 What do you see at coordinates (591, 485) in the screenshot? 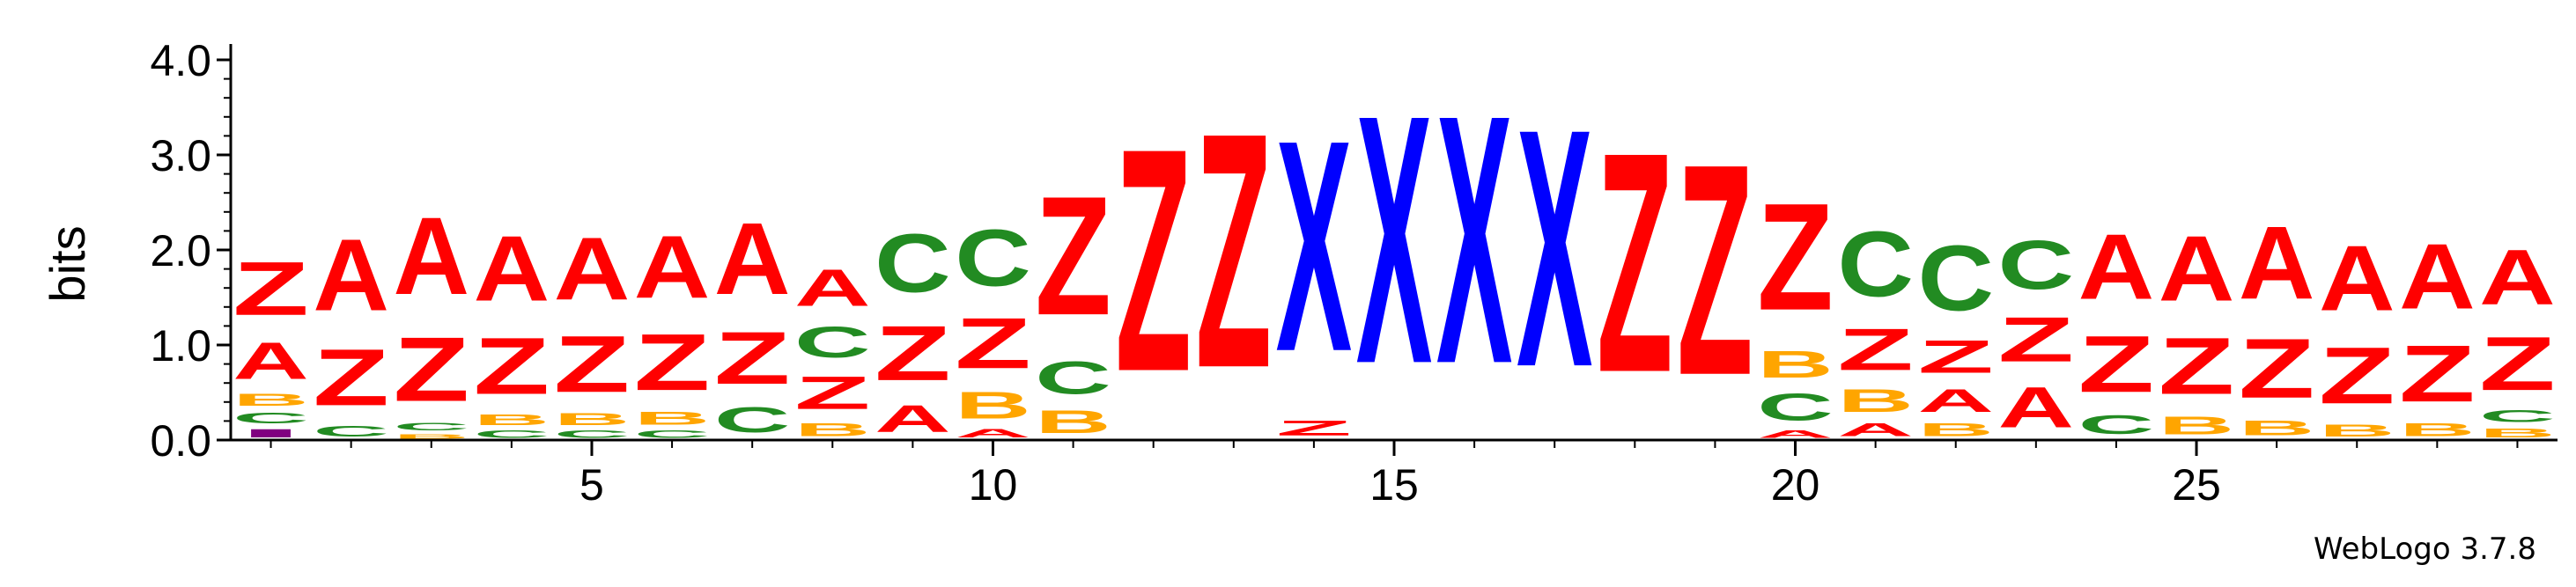
I see `x-tick-label: 5` at bounding box center [591, 485].